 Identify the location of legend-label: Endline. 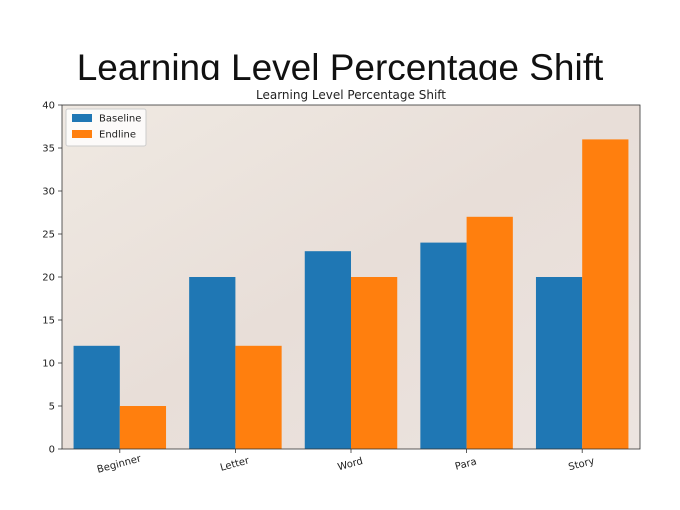
(117, 135).